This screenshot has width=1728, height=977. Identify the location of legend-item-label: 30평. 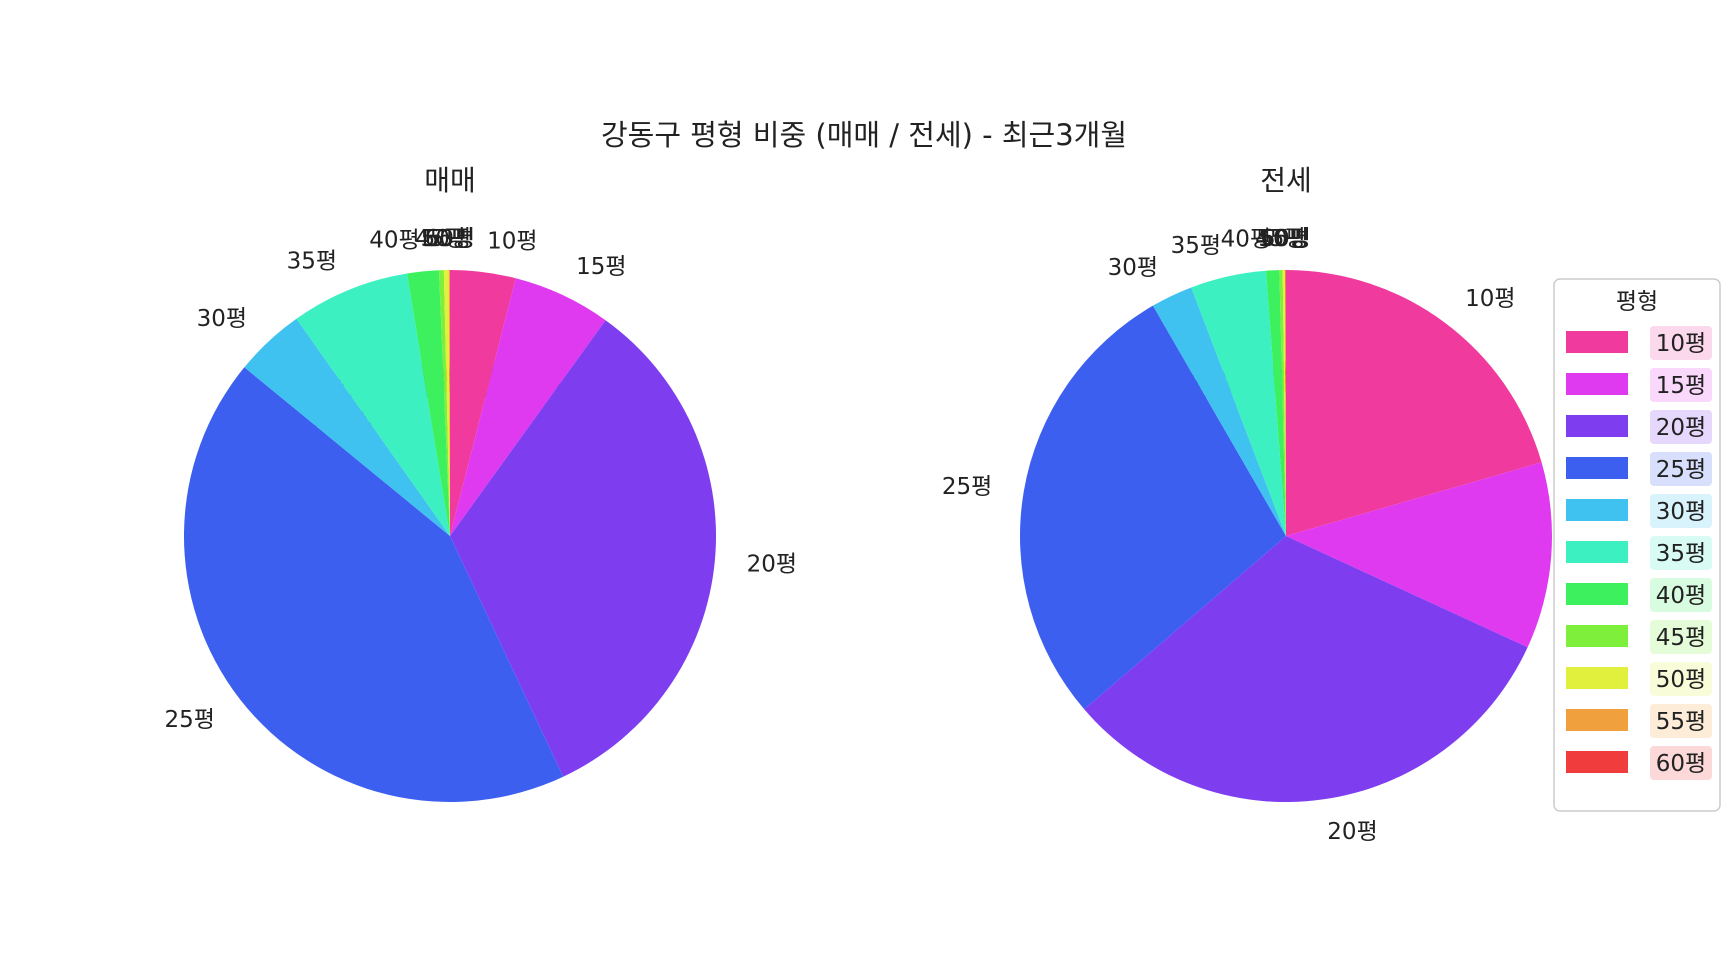
(1681, 512).